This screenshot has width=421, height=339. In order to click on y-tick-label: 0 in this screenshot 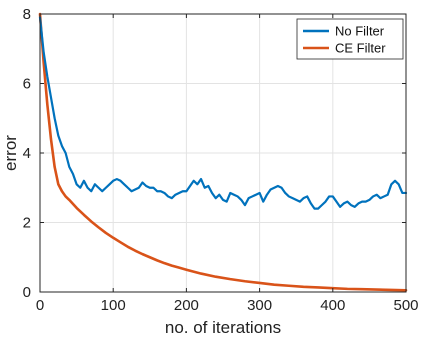, I will do `click(27, 292)`.